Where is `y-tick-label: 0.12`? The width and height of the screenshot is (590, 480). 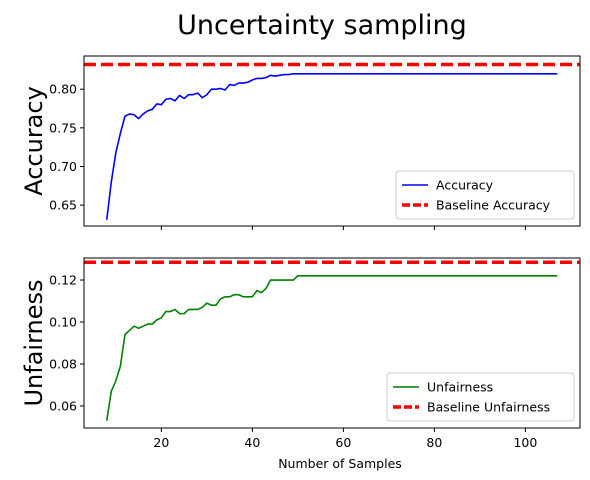 y-tick-label: 0.12 is located at coordinates (63, 280).